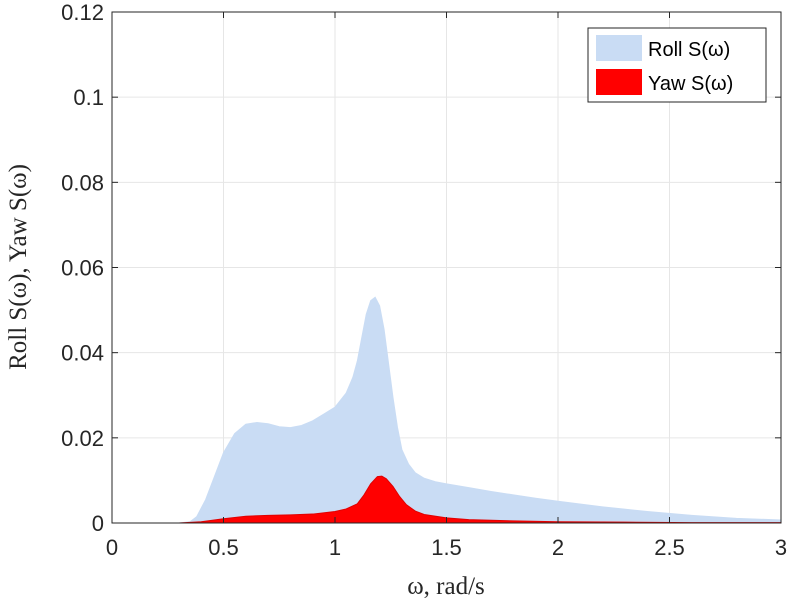 The image size is (789, 610). What do you see at coordinates (82, 12) in the screenshot?
I see `y-tick-label: 0.12` at bounding box center [82, 12].